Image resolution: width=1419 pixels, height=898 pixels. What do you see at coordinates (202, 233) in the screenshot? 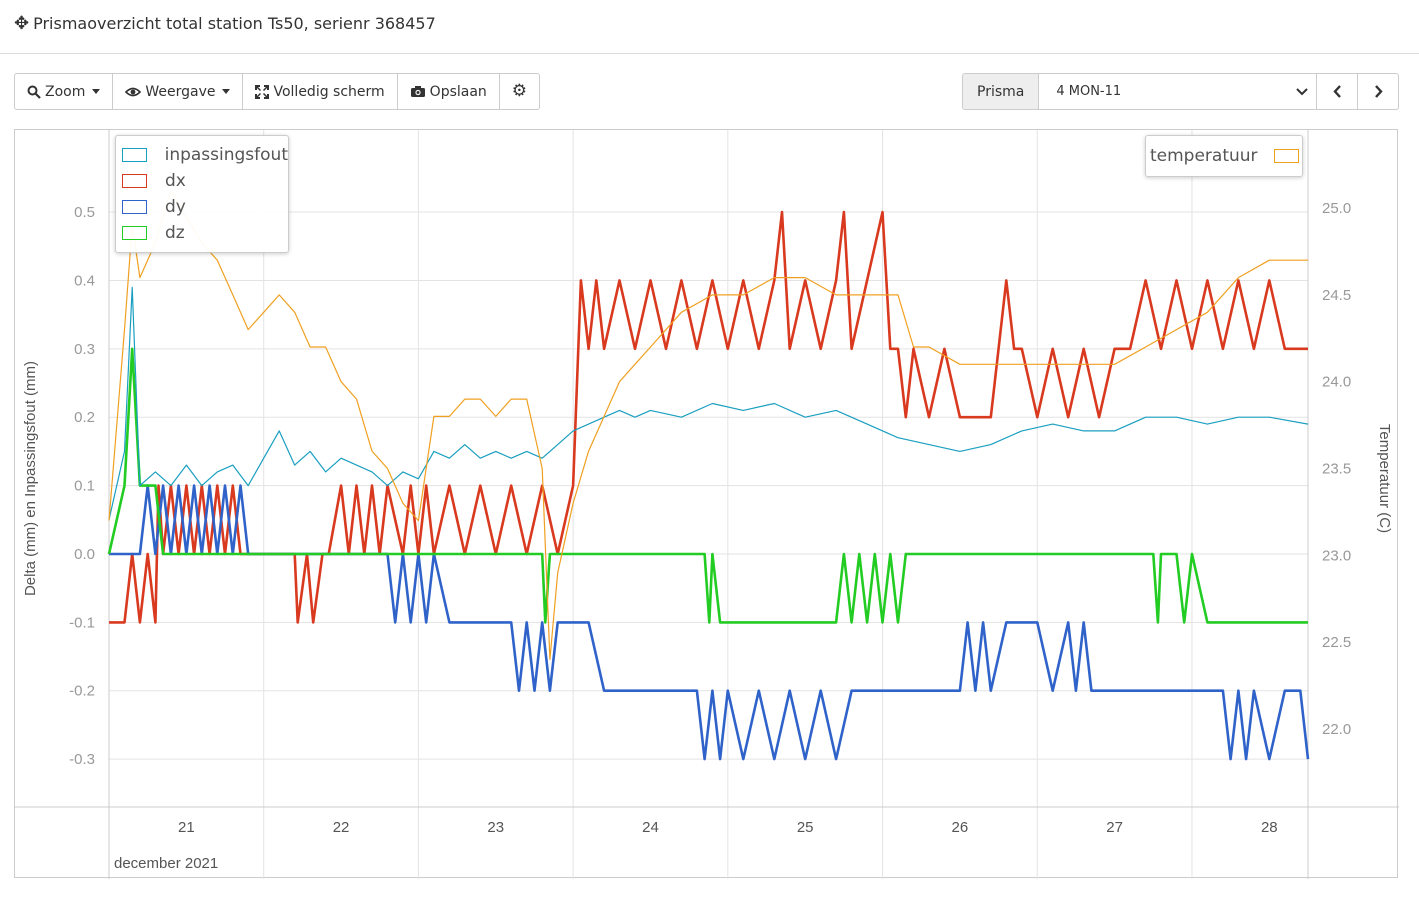
I see `legend-item-dz: dz` at bounding box center [202, 233].